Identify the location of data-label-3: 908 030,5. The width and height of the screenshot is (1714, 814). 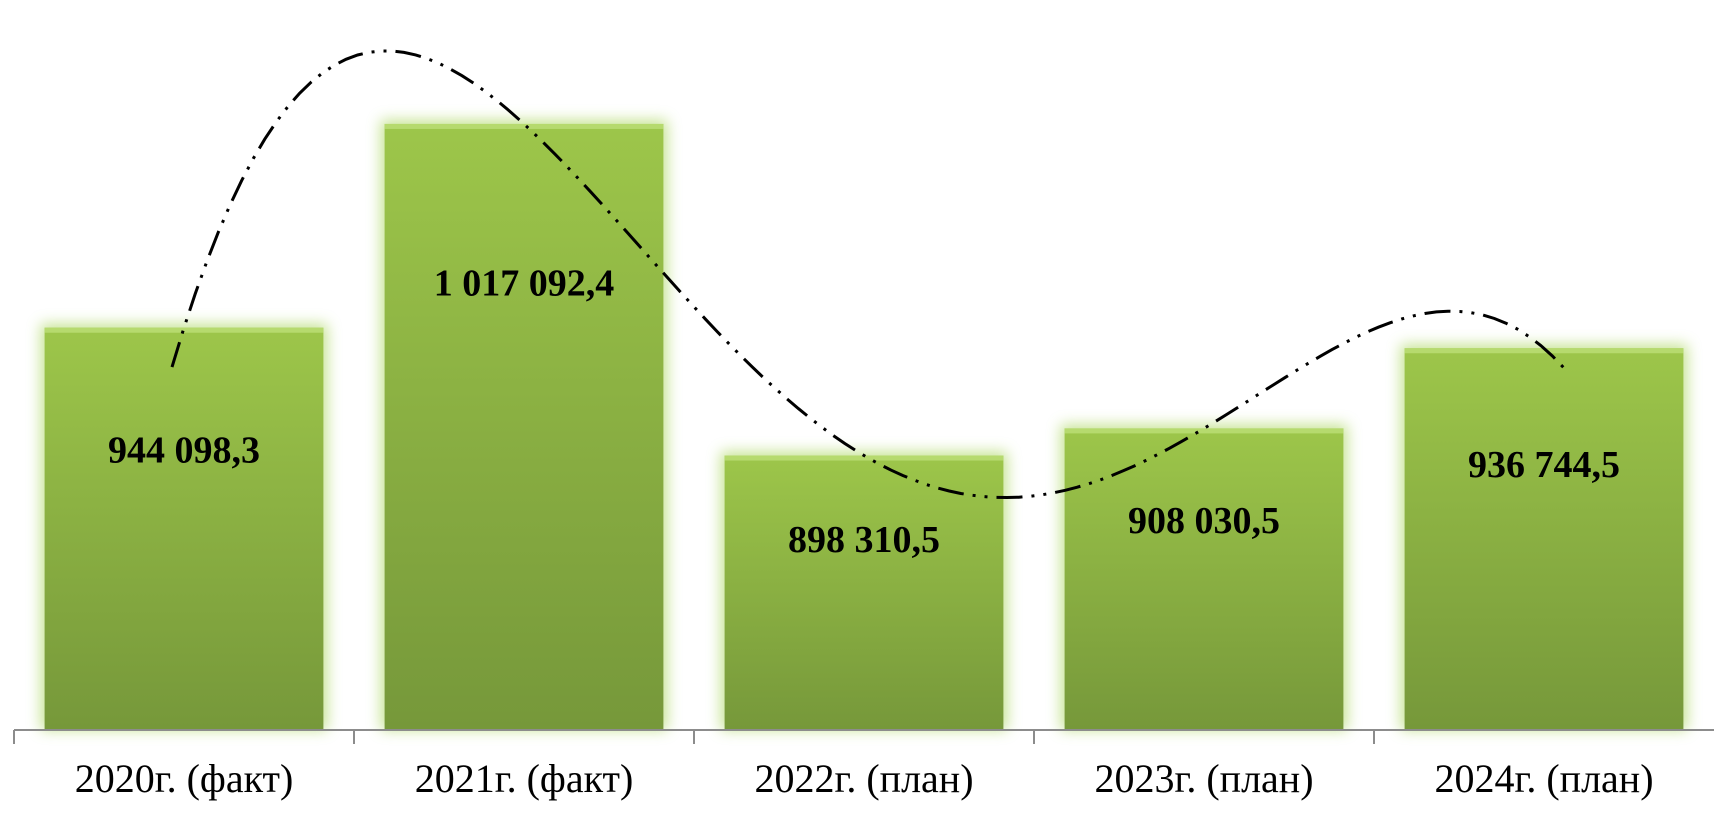
(1204, 521).